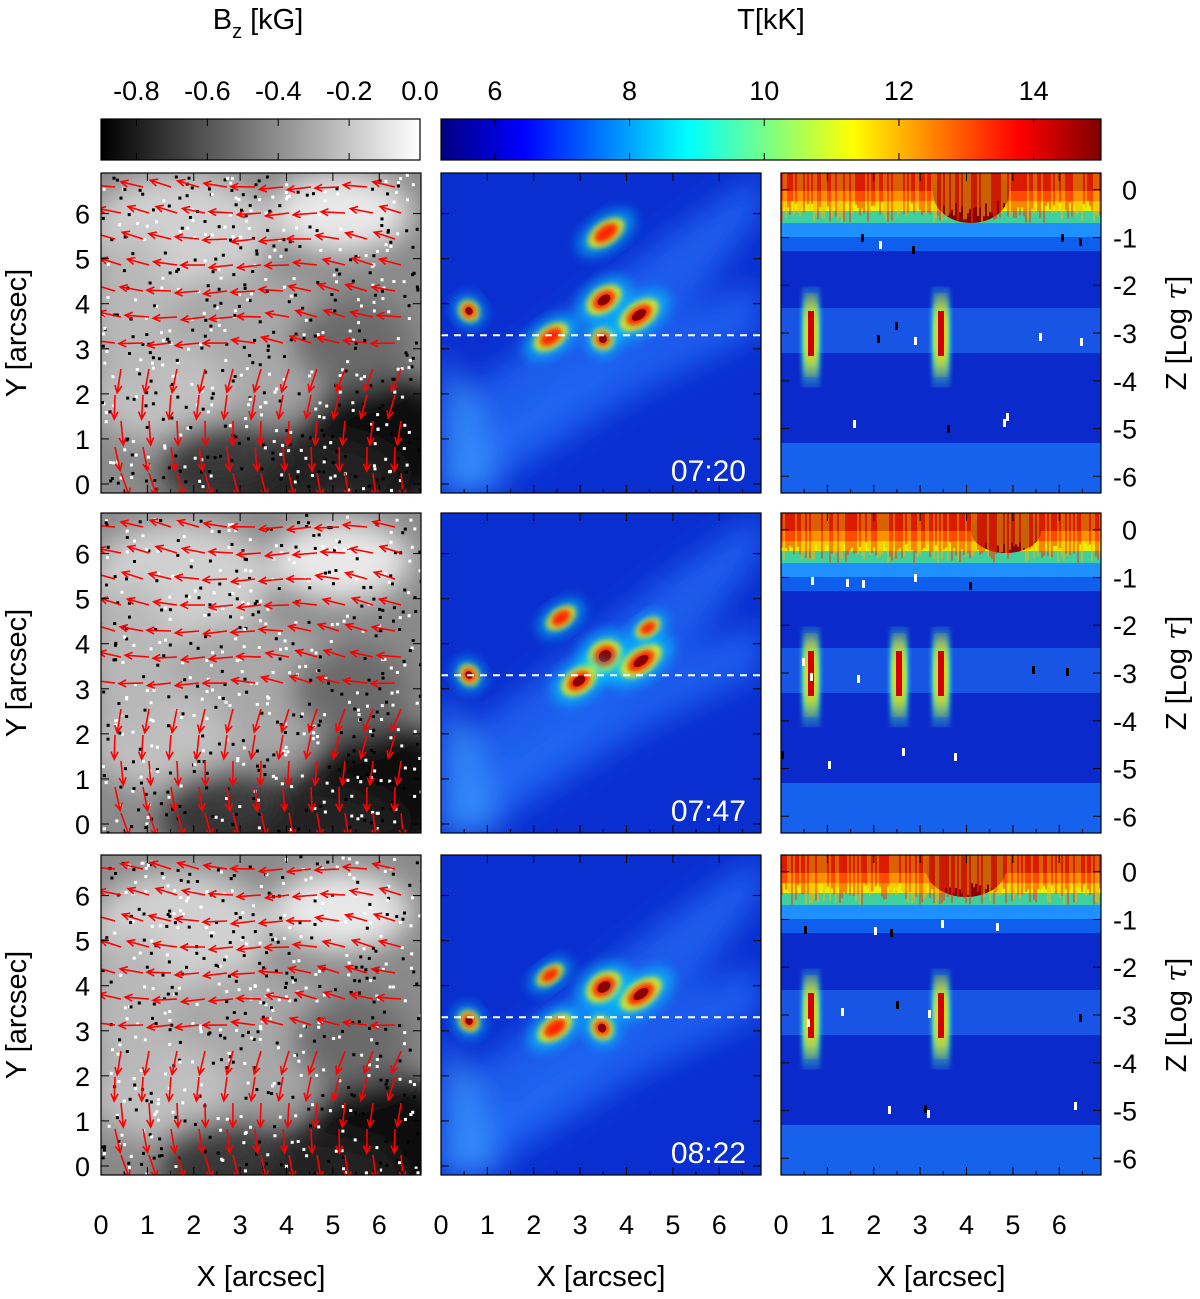 This screenshot has width=1200, height=1299. Describe the element at coordinates (261, 333) in the screenshot. I see `bz-map-panel` at that location.